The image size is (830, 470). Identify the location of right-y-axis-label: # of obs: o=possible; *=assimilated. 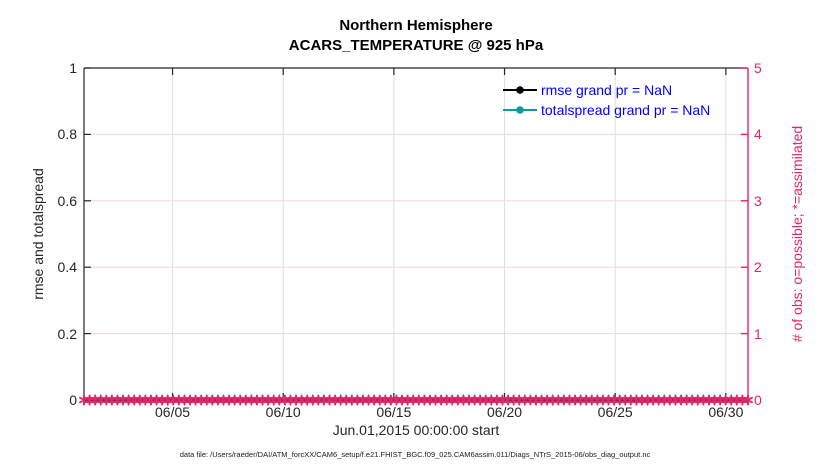
(797, 234).